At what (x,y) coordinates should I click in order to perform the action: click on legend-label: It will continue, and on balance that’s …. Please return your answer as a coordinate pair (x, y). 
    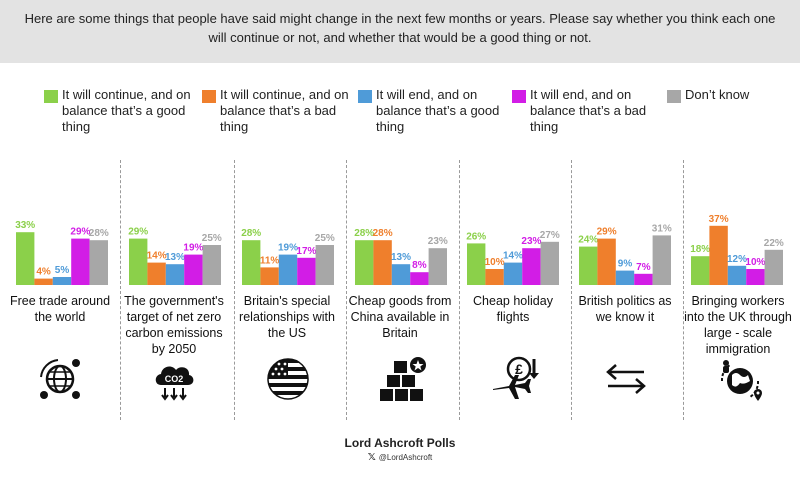
    Looking at the image, I should click on (126, 110).